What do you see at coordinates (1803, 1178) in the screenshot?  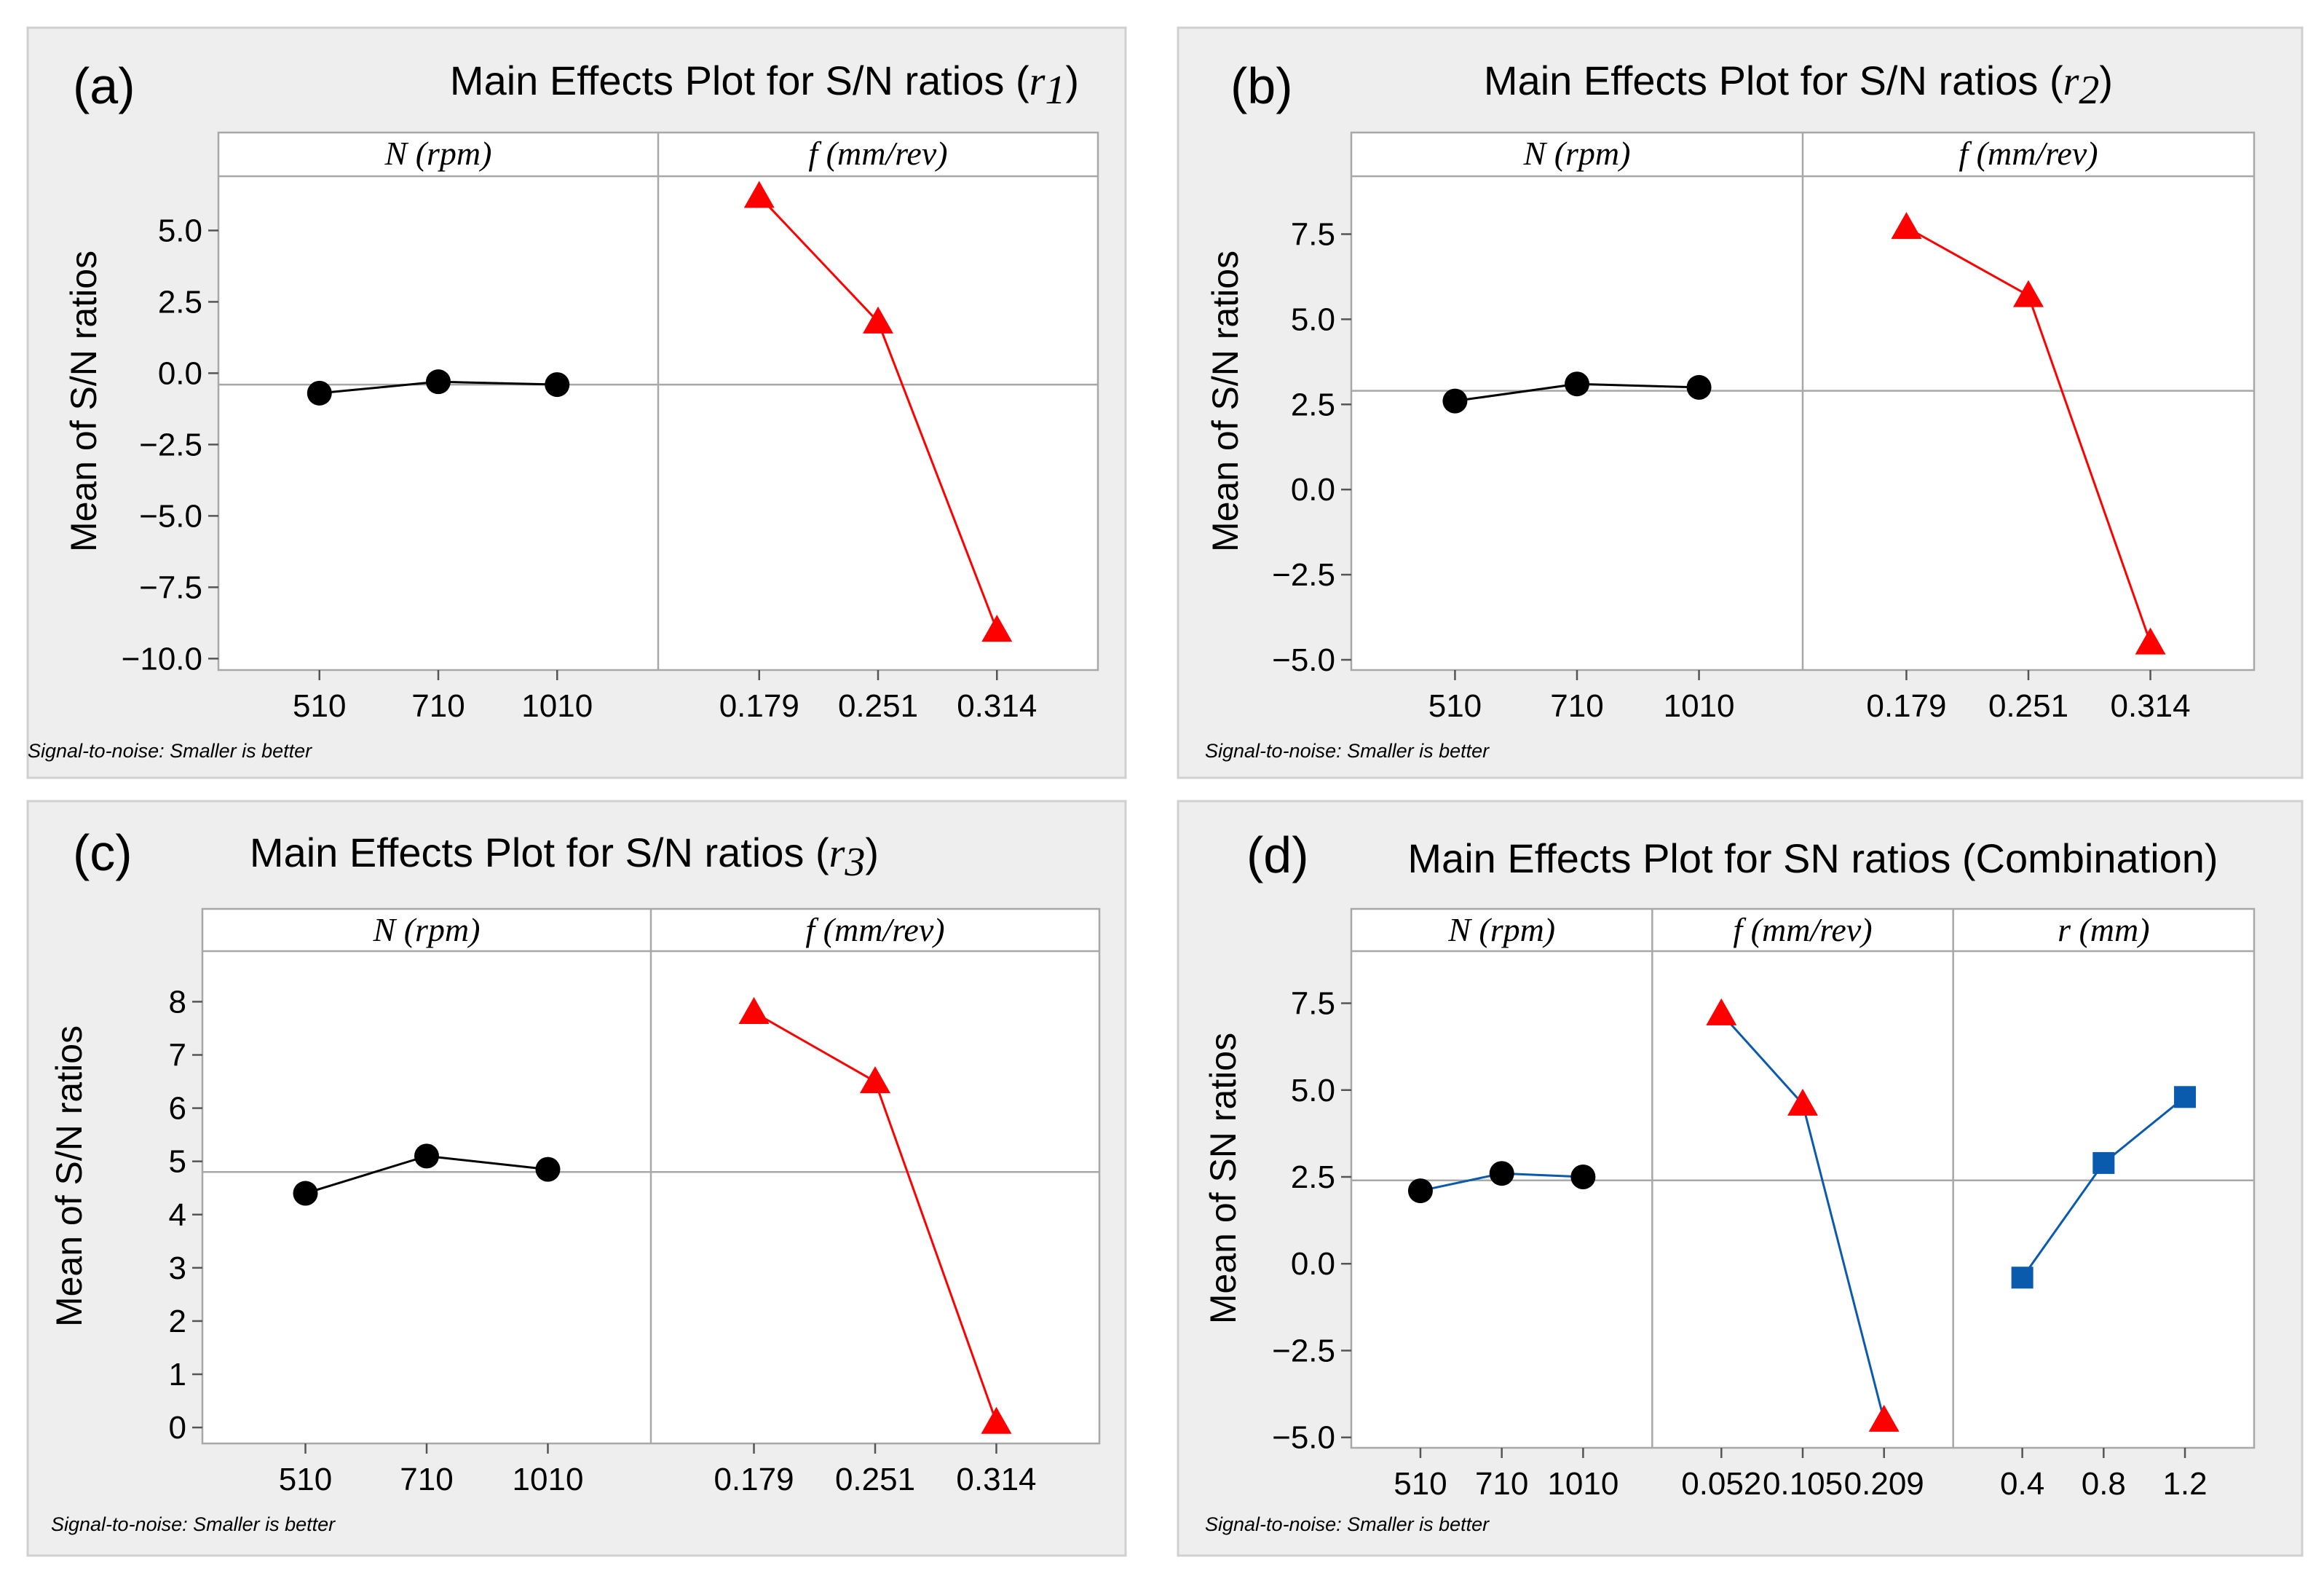 I see `plot-area` at bounding box center [1803, 1178].